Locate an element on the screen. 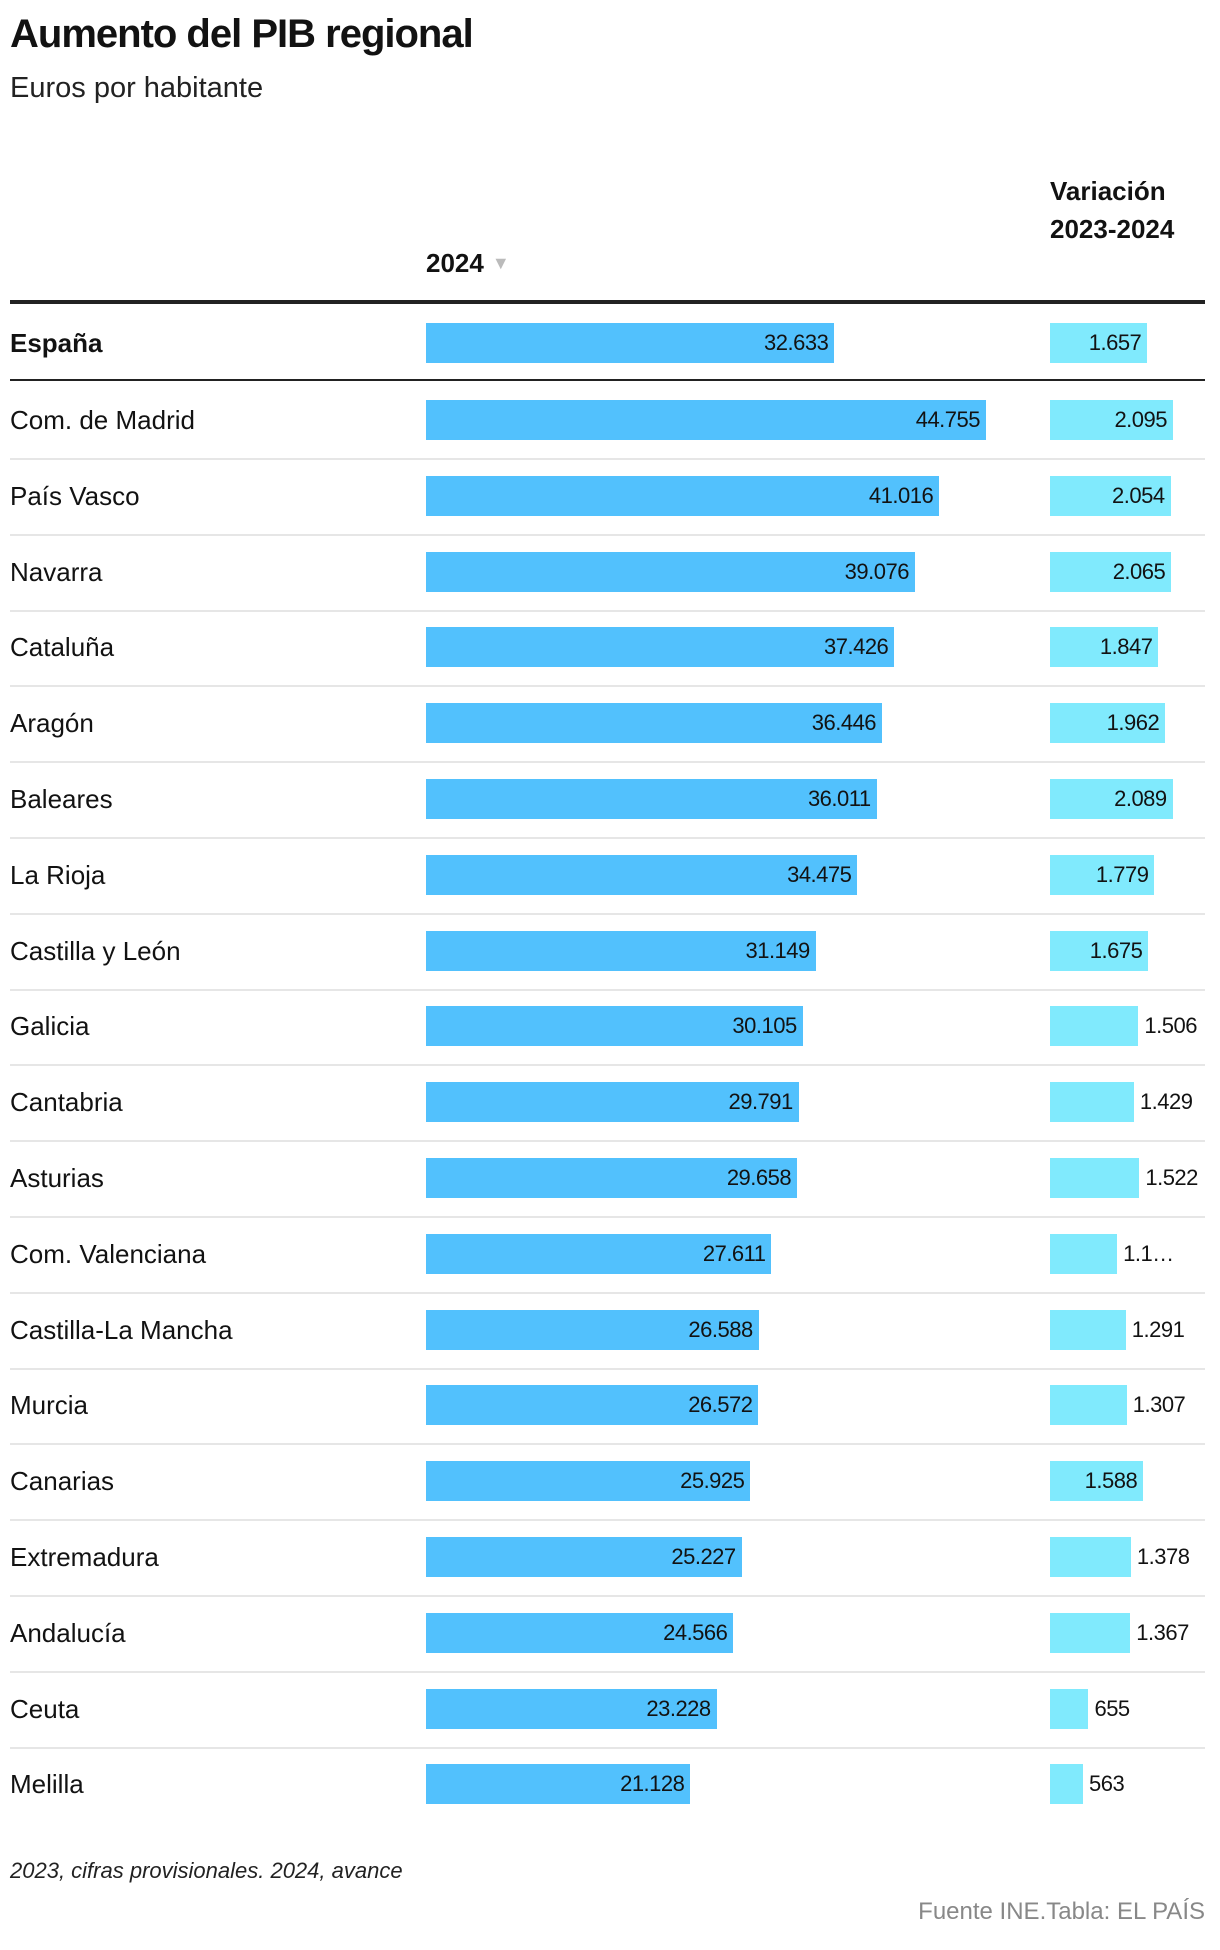 The height and width of the screenshot is (1950, 1220). row-label: Andalucía is located at coordinates (68, 1632).